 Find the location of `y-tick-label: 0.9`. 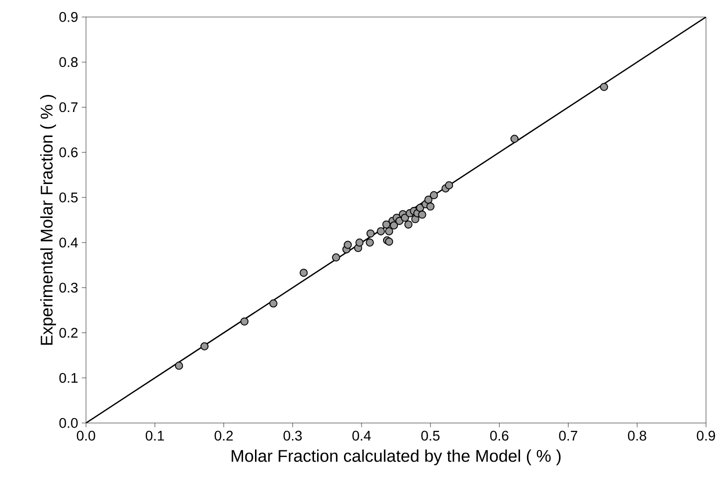

y-tick-label: 0.9 is located at coordinates (68, 17).